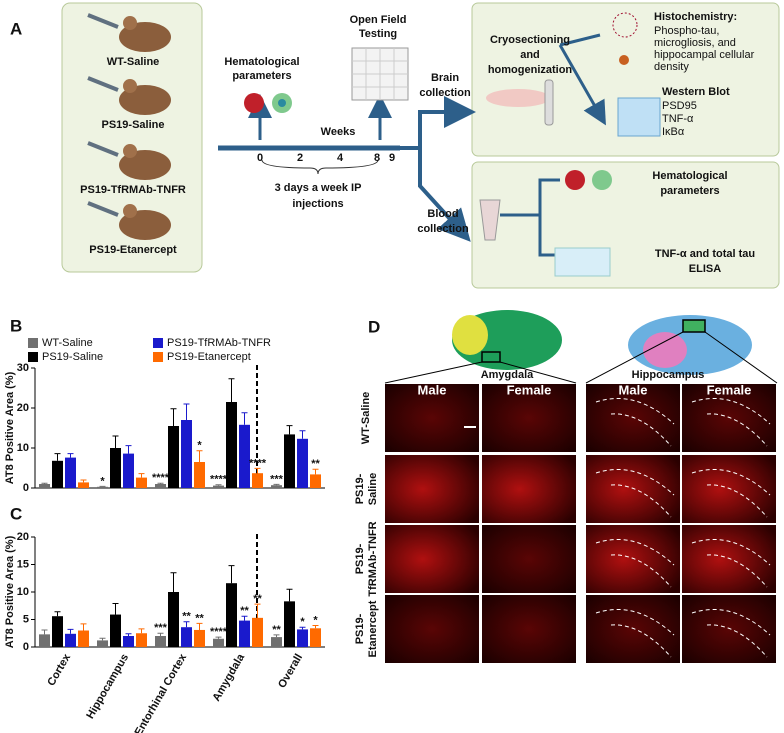 This screenshot has width=784, height=733. I want to click on elisa-icon, so click(582, 262).